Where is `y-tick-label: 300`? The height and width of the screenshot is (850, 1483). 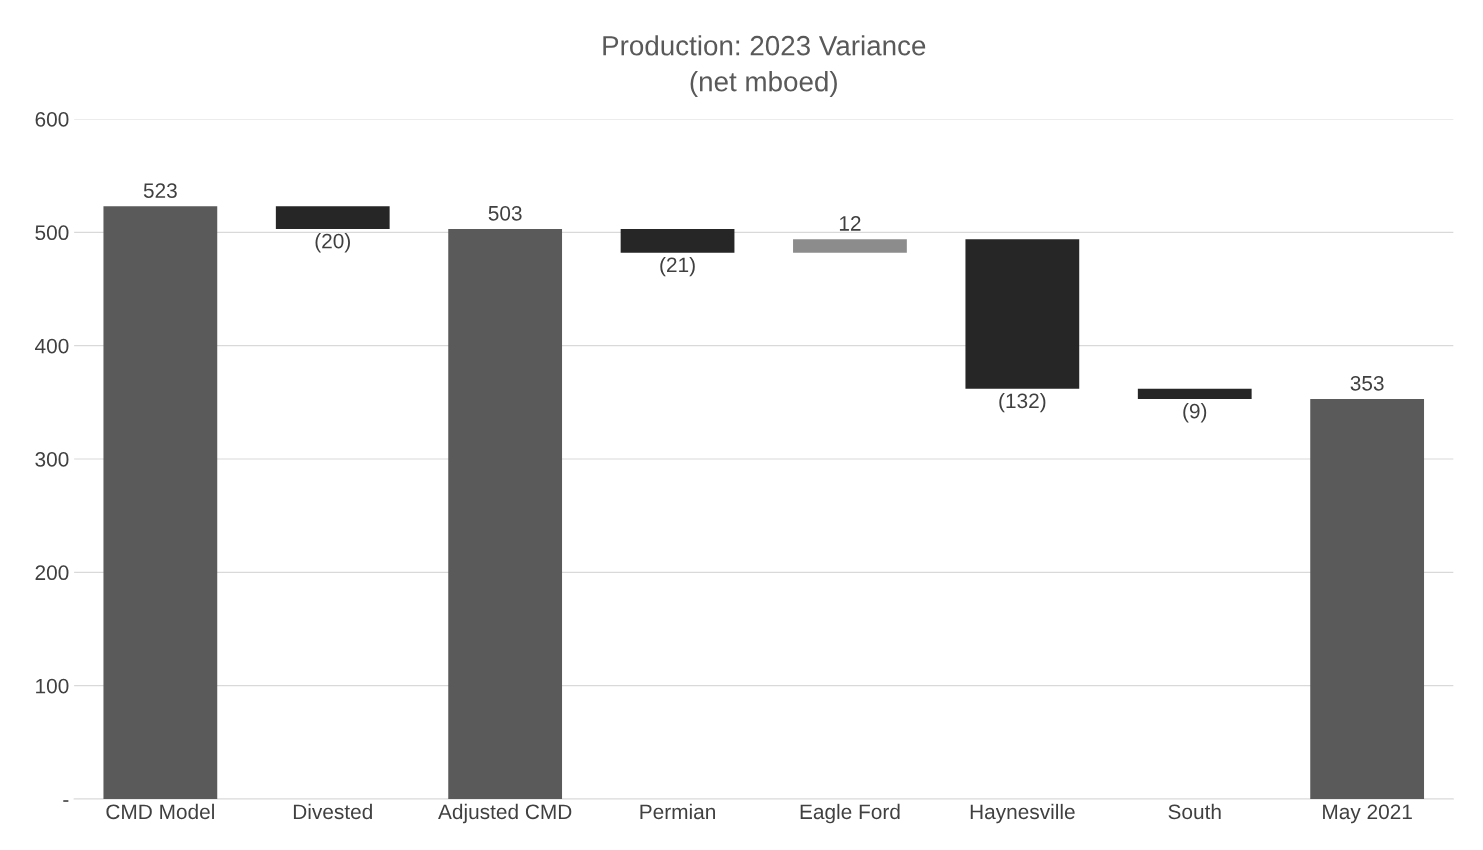 y-tick-label: 300 is located at coordinates (52, 459).